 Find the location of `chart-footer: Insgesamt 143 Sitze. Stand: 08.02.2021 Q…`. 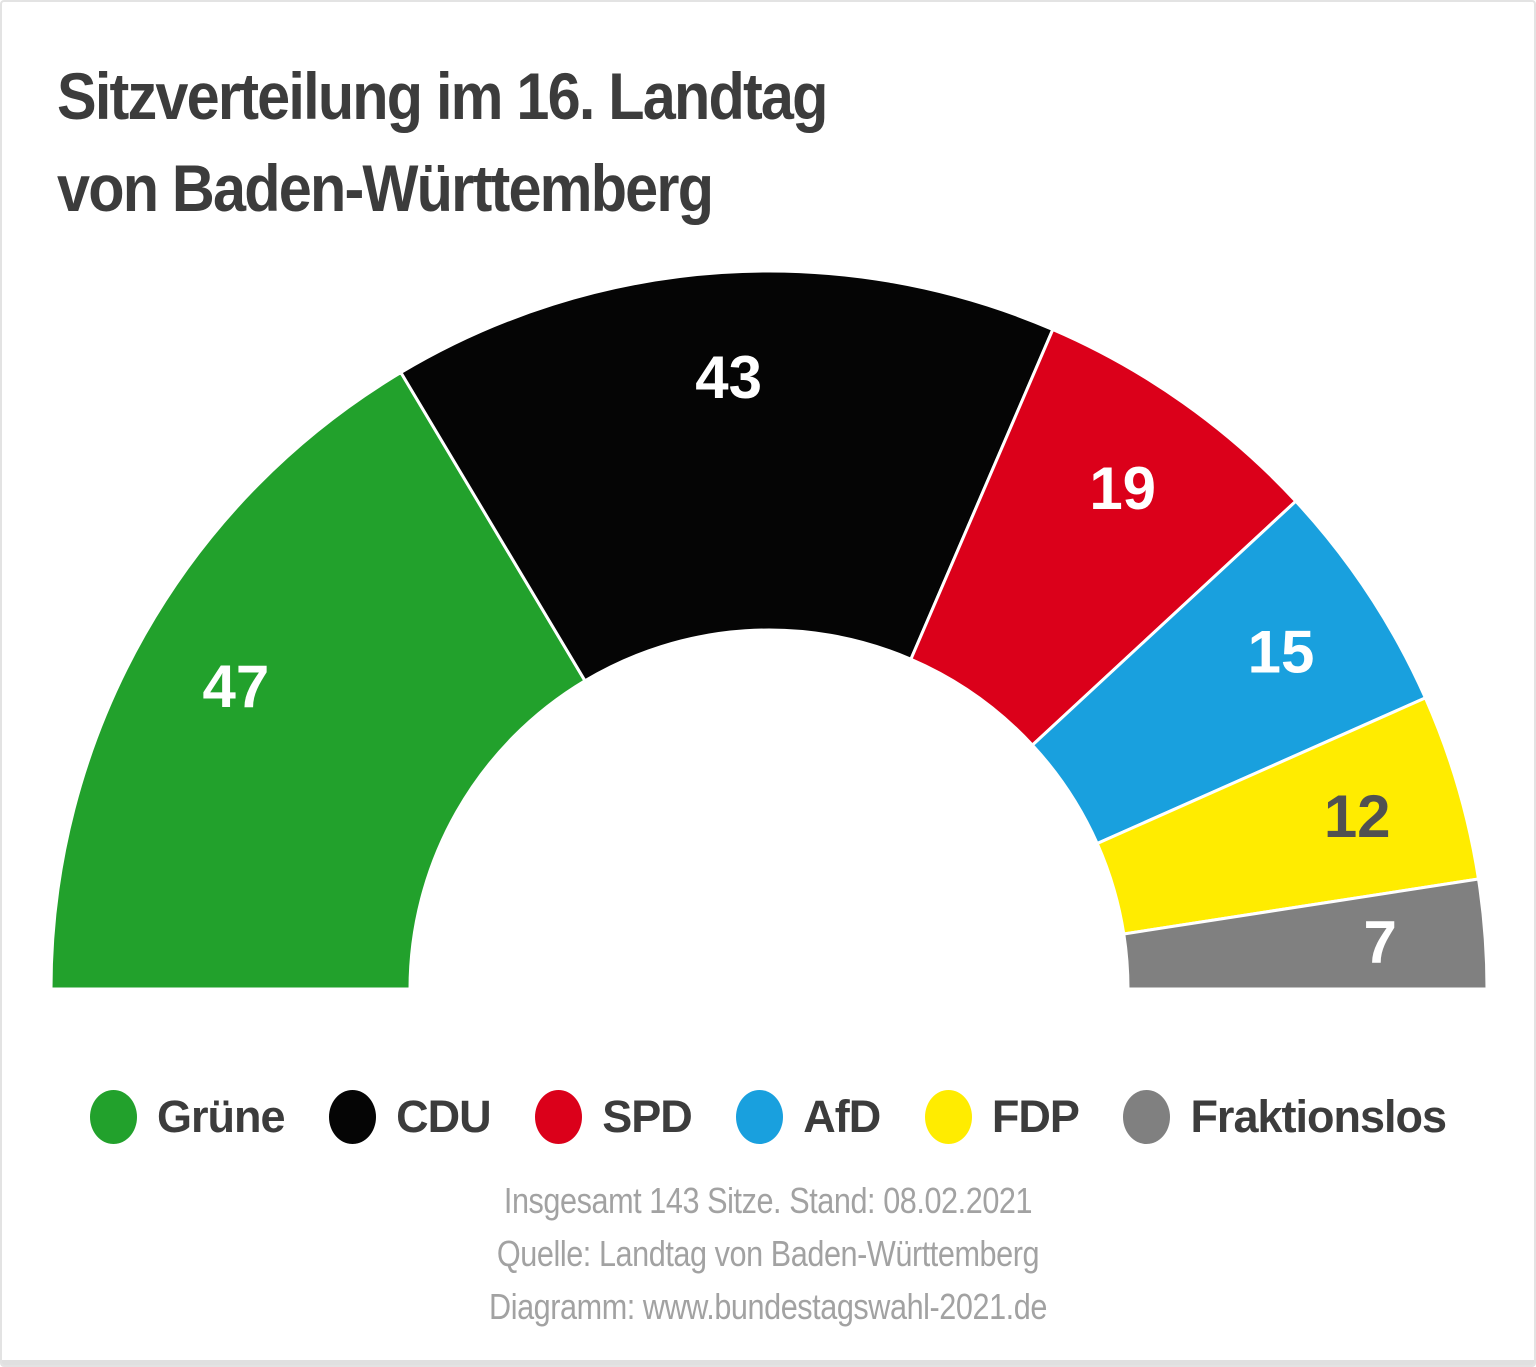

chart-footer: Insgesamt 143 Sitze. Stand: 08.02.2021 Q… is located at coordinates (768, 1253).